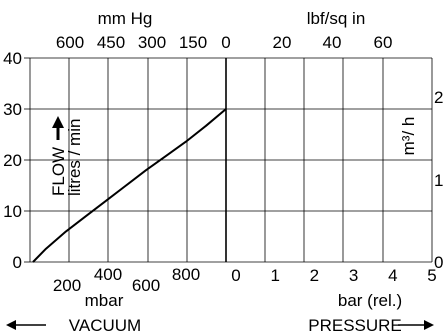 The image size is (444, 336). Describe the element at coordinates (12, 211) in the screenshot. I see `y-tick-label: 10` at that location.